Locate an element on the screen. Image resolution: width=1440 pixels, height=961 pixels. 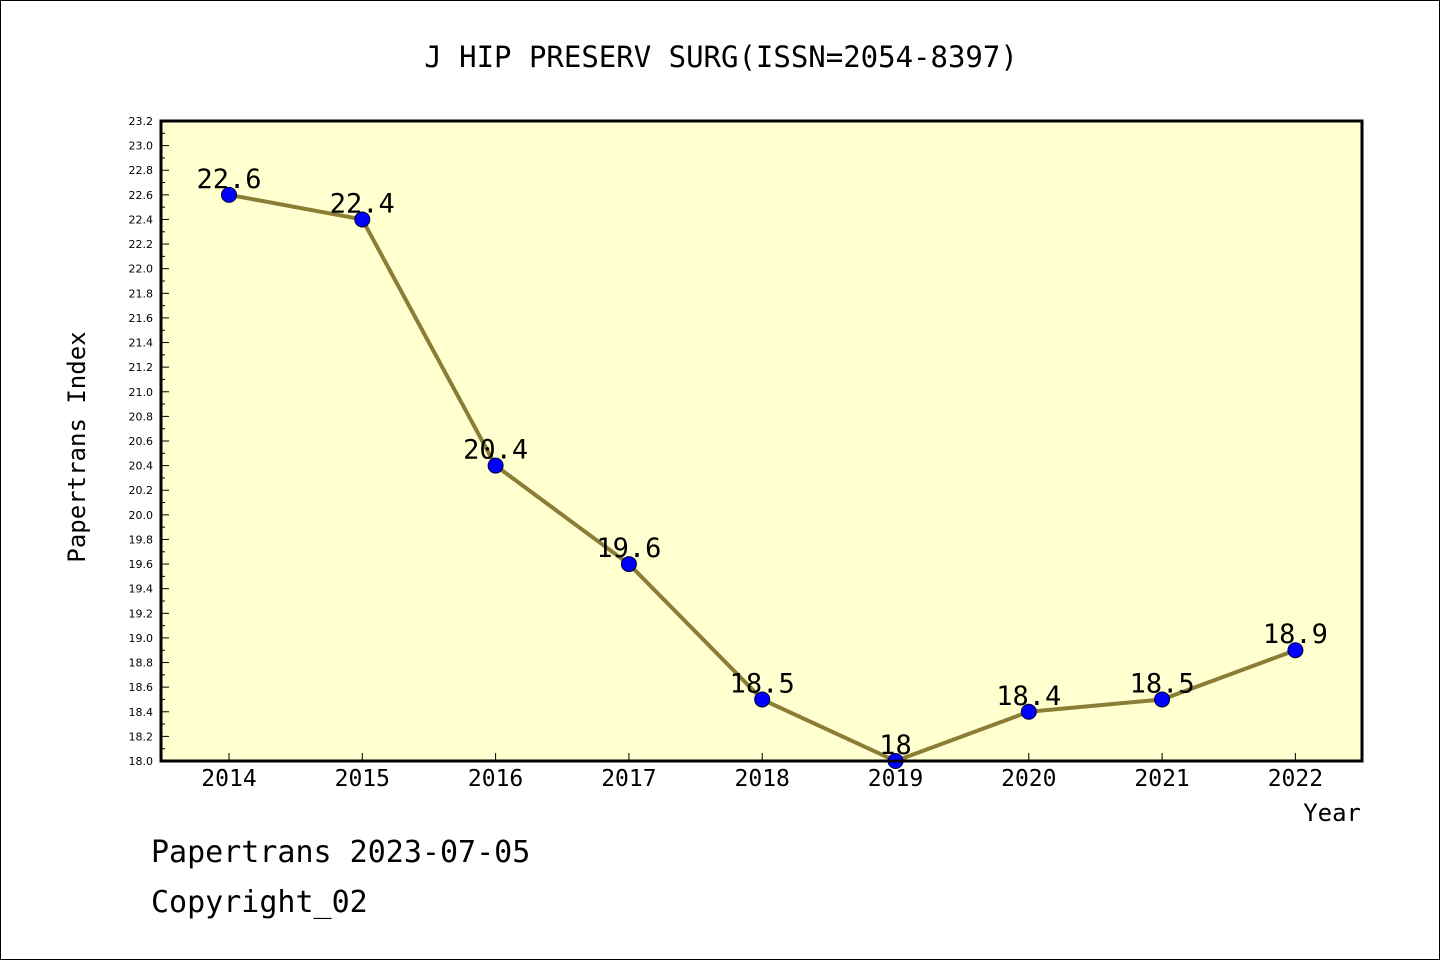
x-tick-label: 2016 is located at coordinates (495, 779).